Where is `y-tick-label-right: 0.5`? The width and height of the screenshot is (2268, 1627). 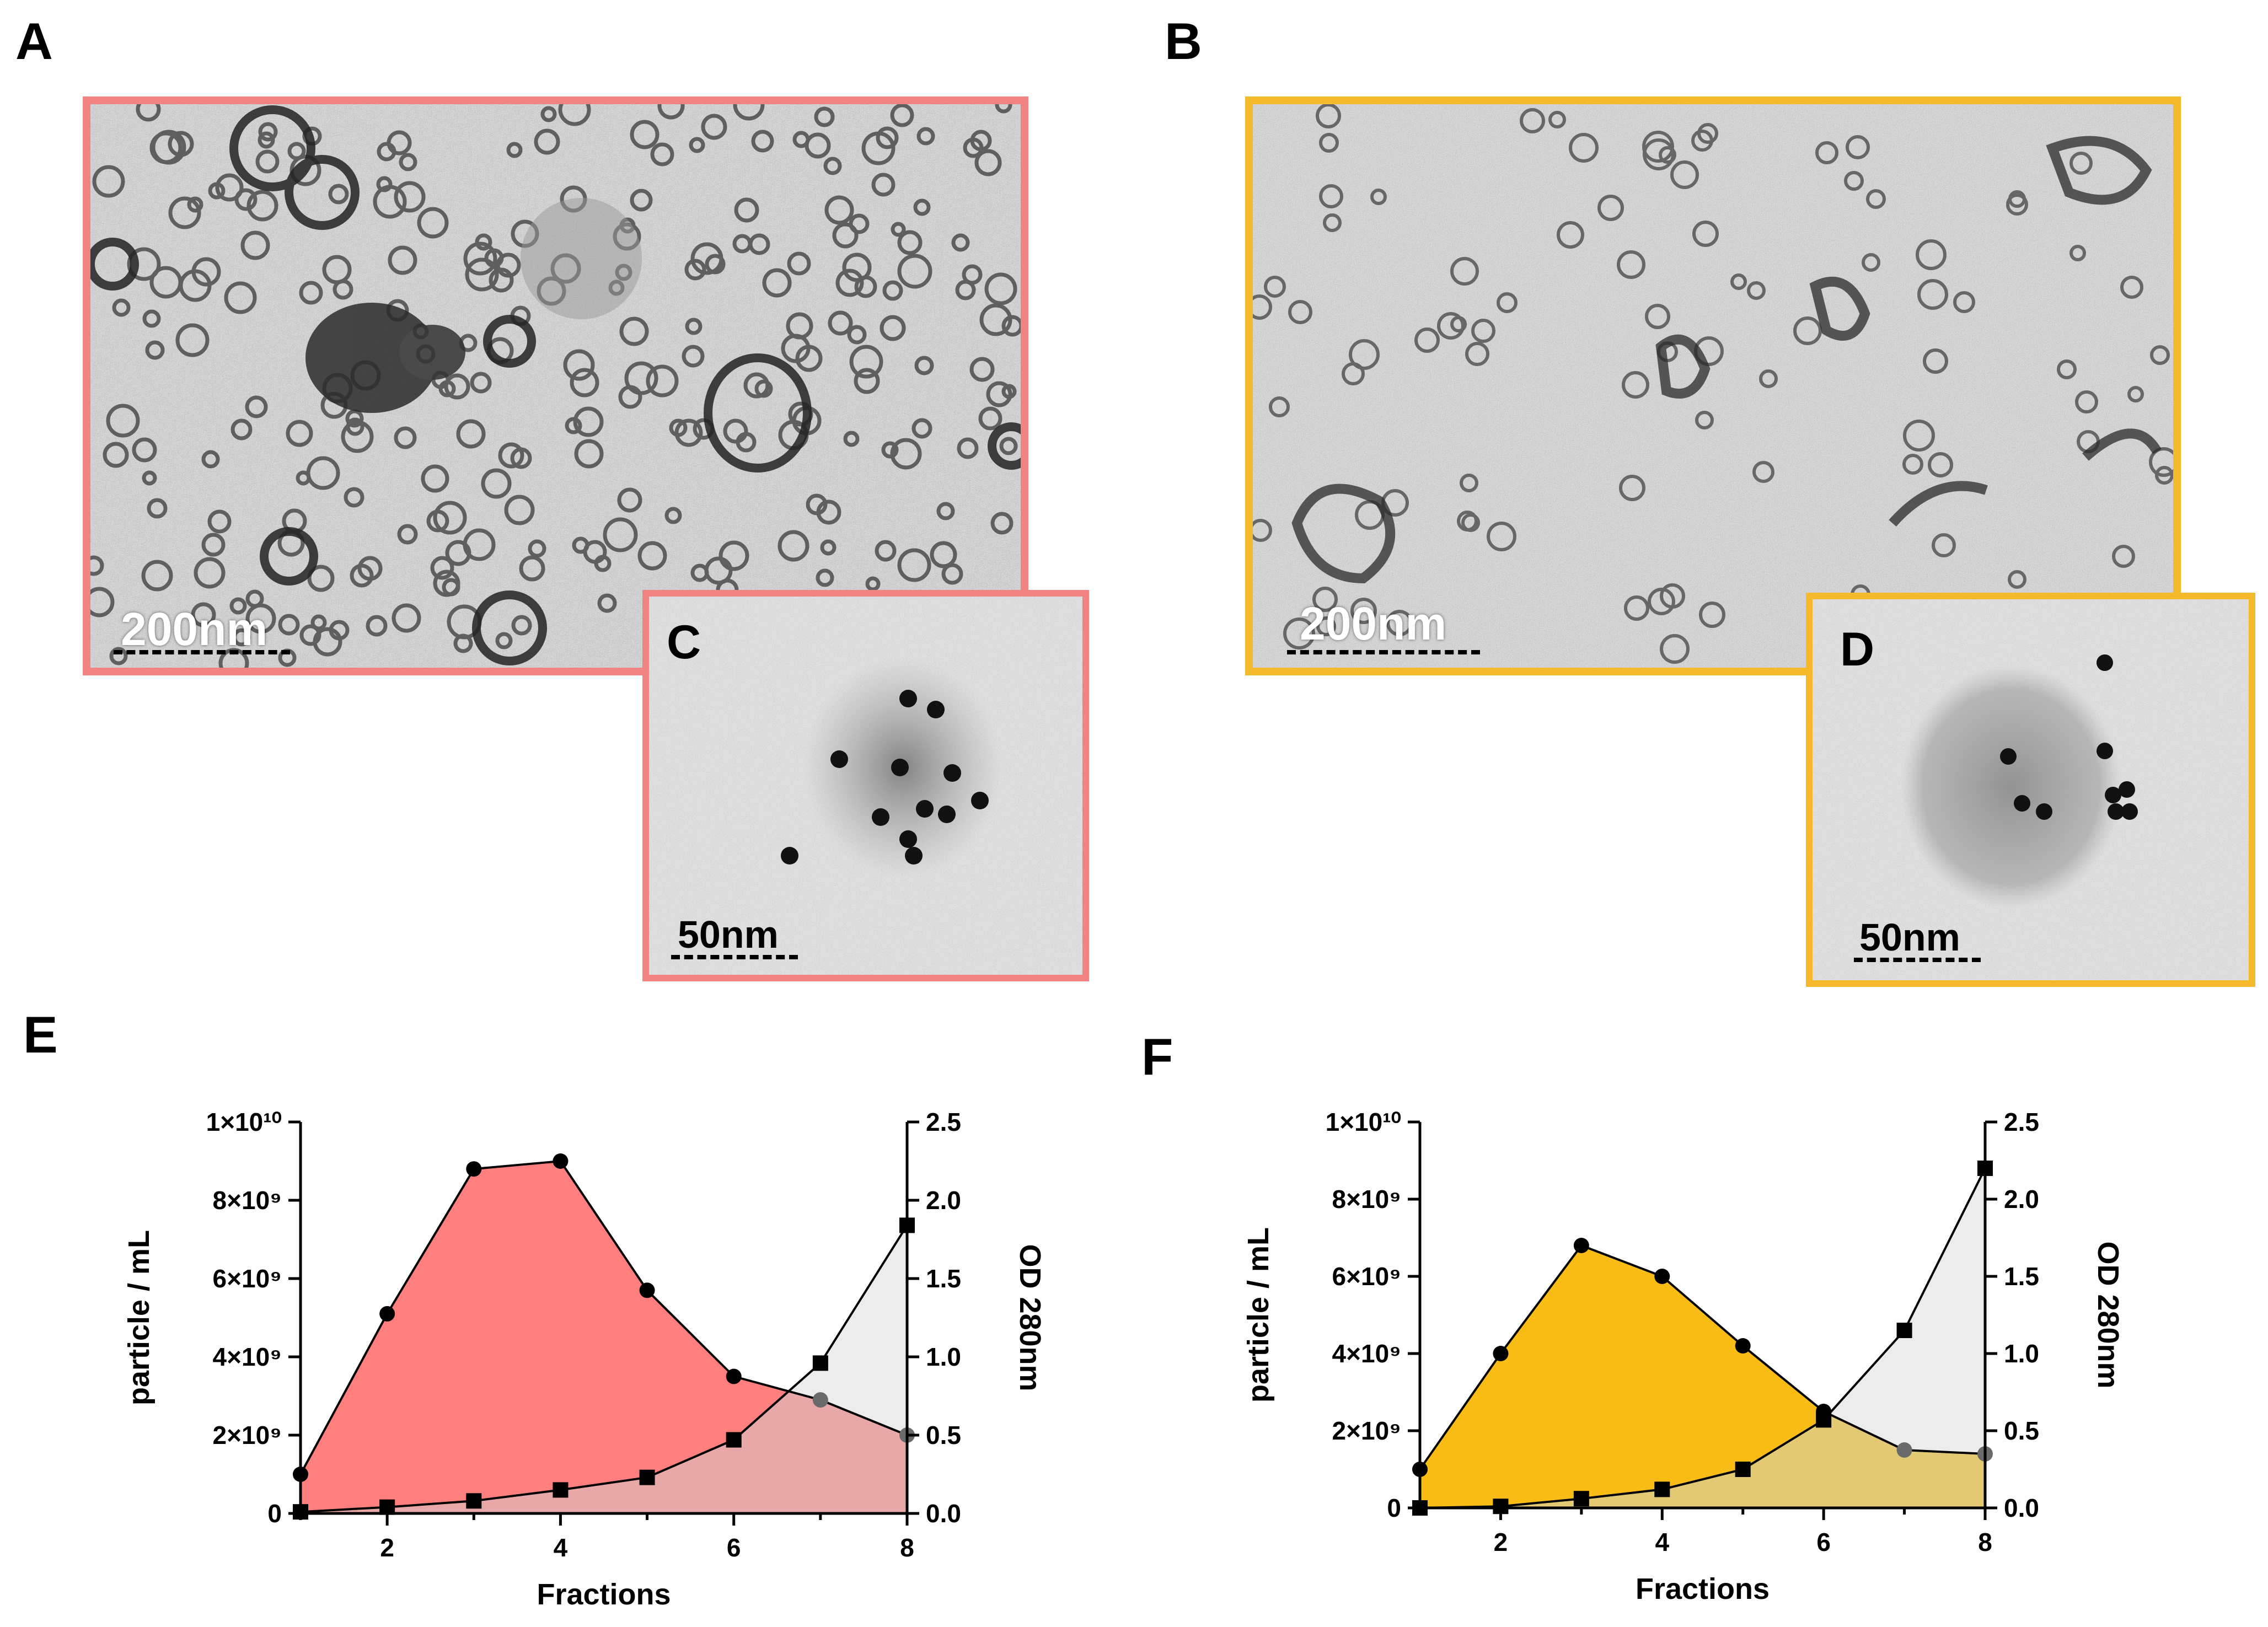
y-tick-label-right: 0.5 is located at coordinates (2021, 1430).